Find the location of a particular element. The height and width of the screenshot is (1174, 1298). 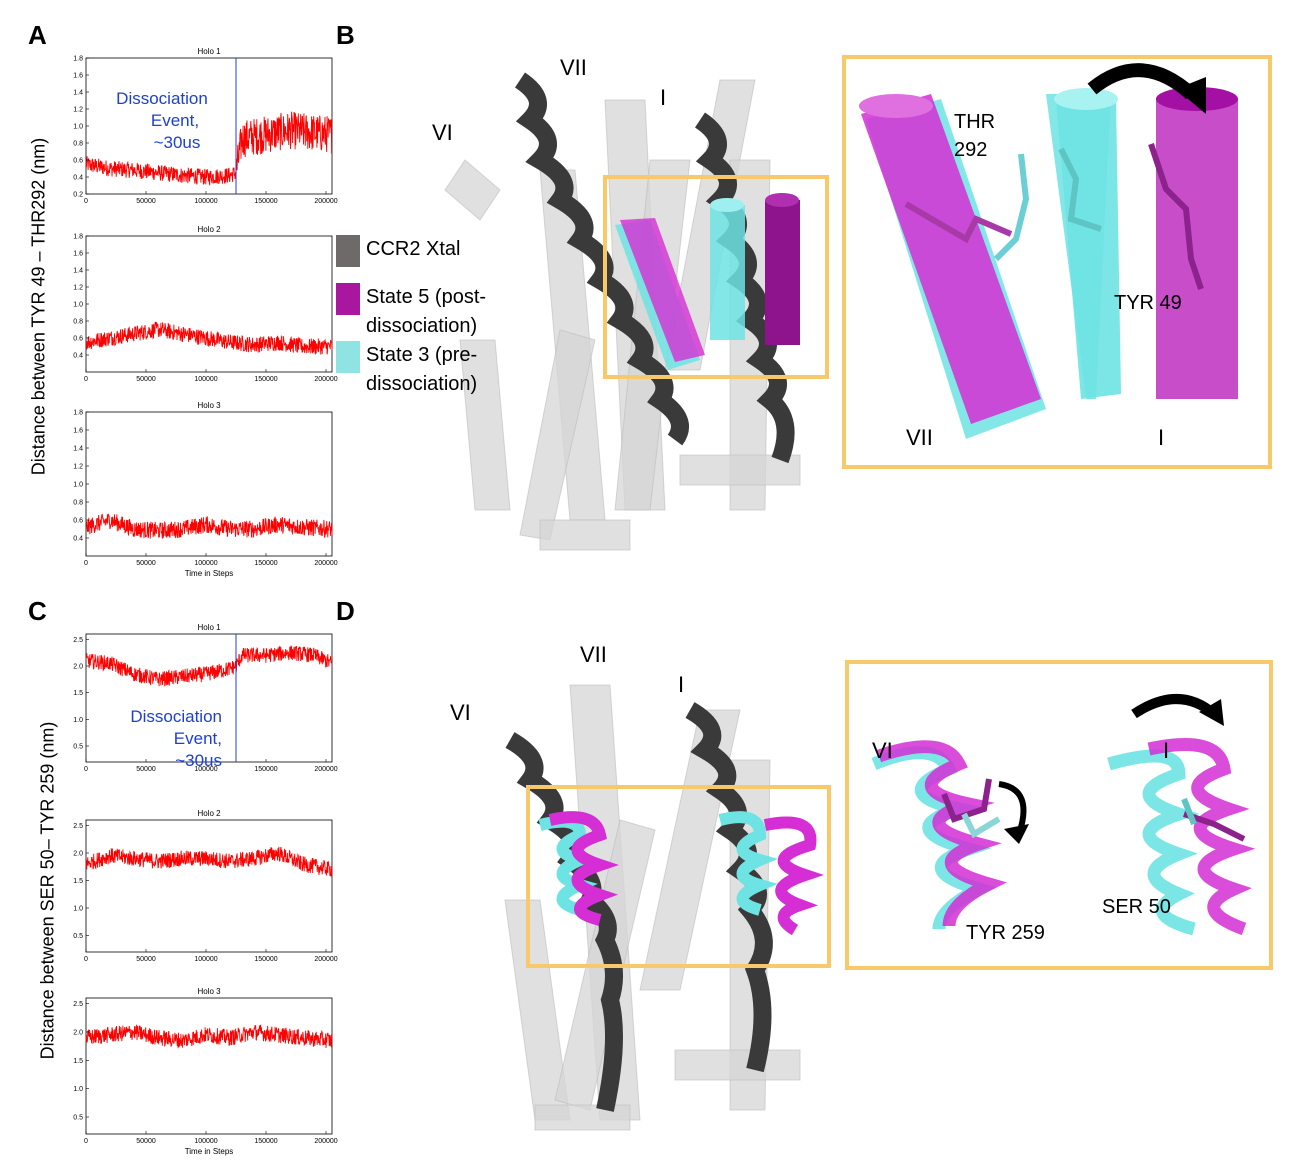

label-d-vi: VI is located at coordinates (460, 712).